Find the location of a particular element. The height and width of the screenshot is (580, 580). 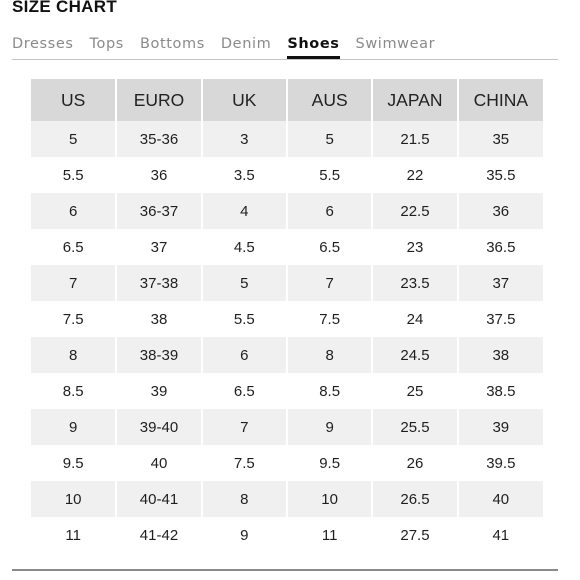

cell-us: 6.5 is located at coordinates (74, 247).